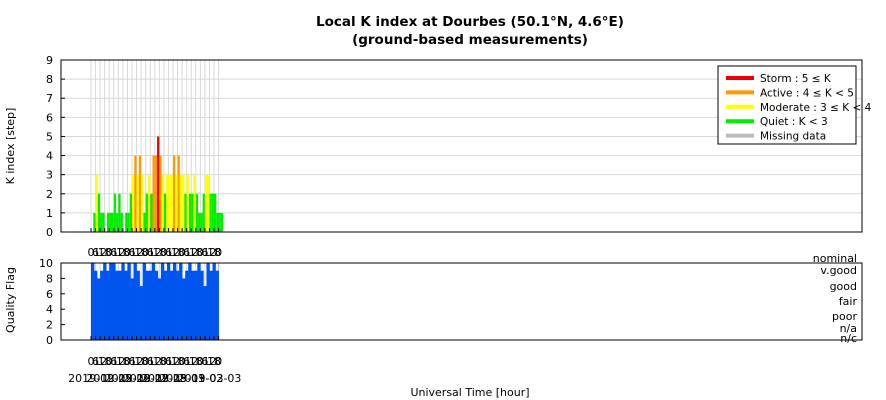 The height and width of the screenshot is (400, 886). Describe the element at coordinates (137, 378) in the screenshot. I see `date-label: 2019-02-27` at that location.